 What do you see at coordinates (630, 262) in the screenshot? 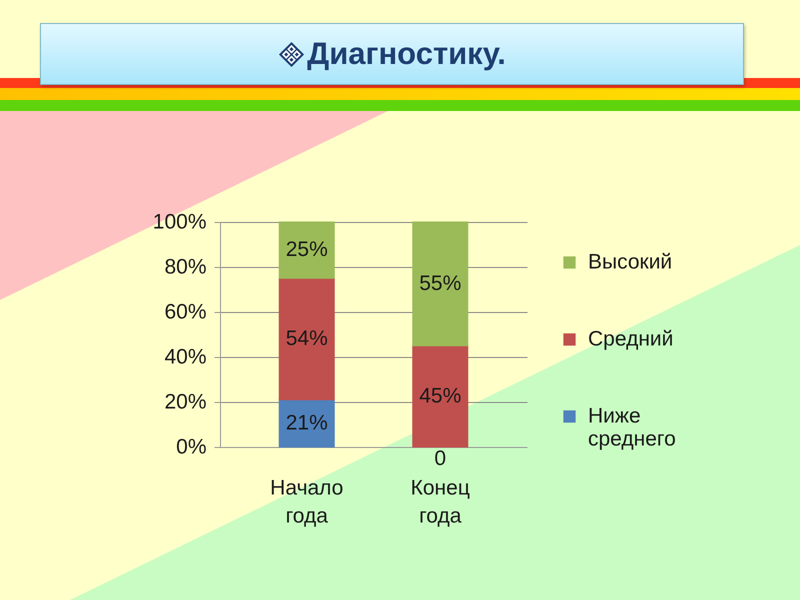
I see `legend-label: Высокий` at bounding box center [630, 262].